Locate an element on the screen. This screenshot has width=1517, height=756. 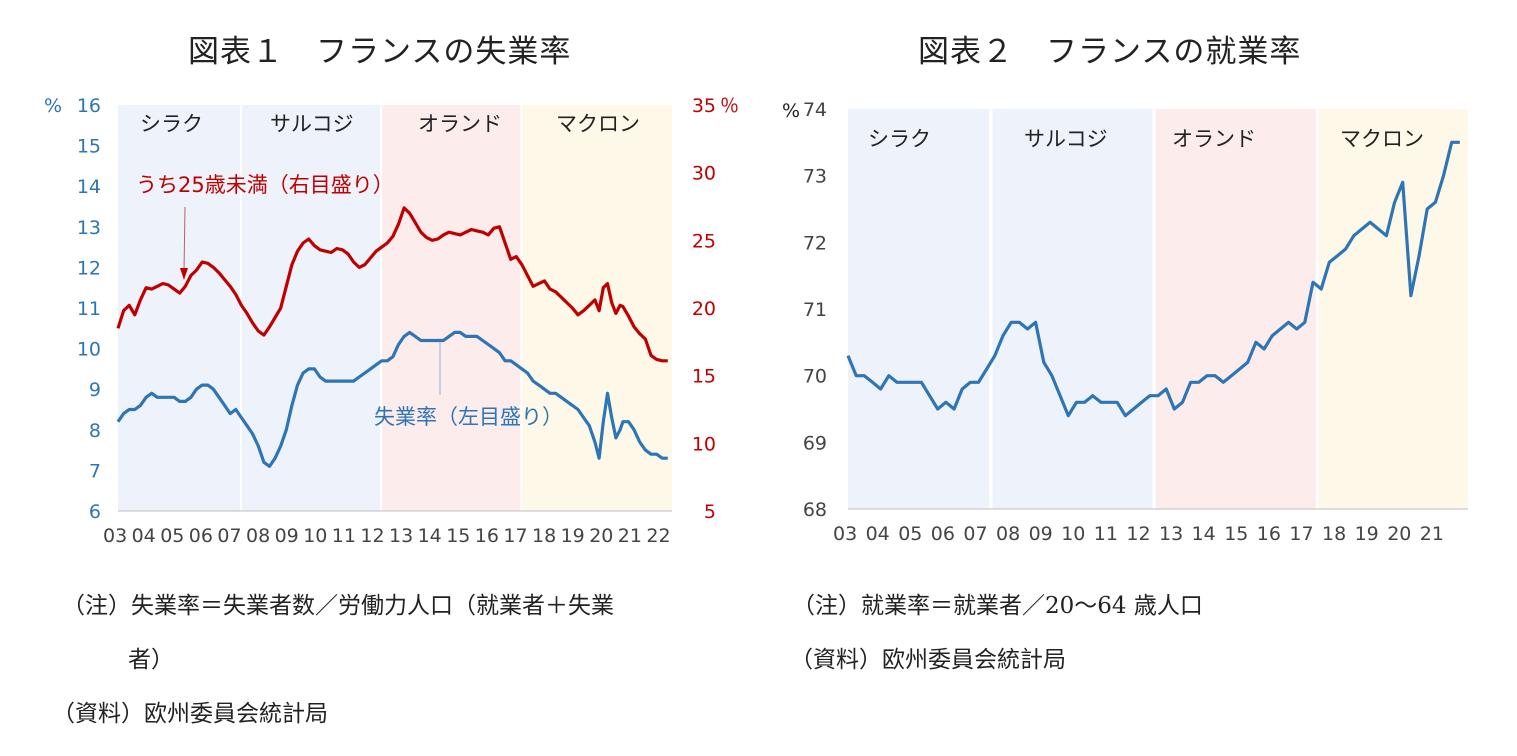
chart2-x-tick: 16 is located at coordinates (1269, 534).